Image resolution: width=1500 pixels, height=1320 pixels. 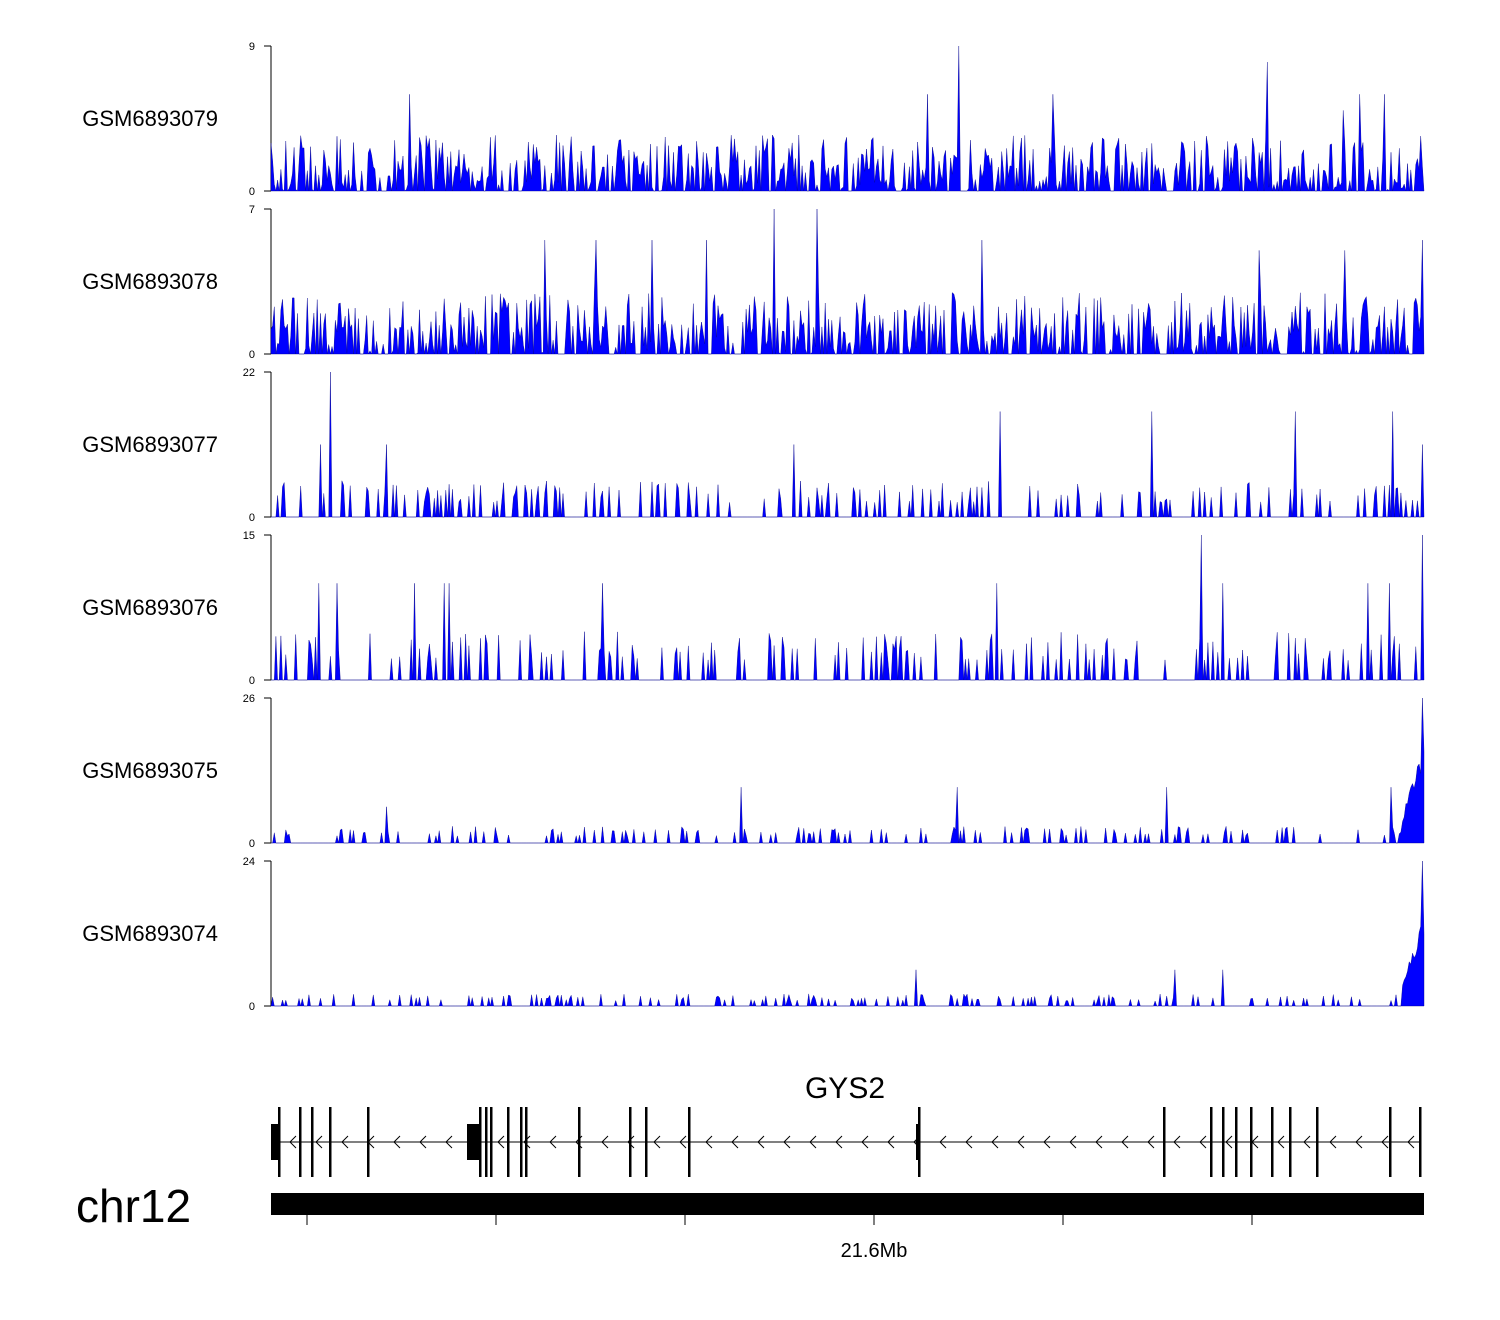 I want to click on y-tick-label-max: 22, so click(x=249, y=373).